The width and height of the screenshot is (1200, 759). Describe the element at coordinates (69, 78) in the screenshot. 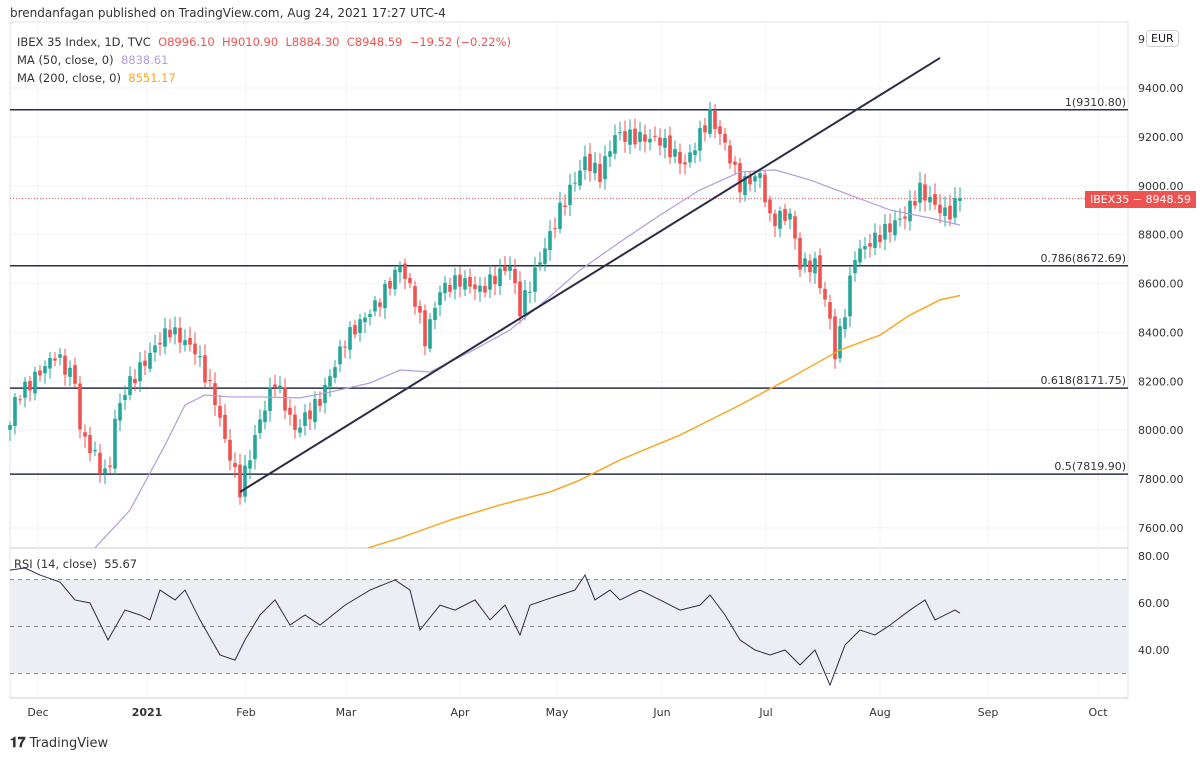

I see `ma200-label: MA (200, close, 0)` at that location.